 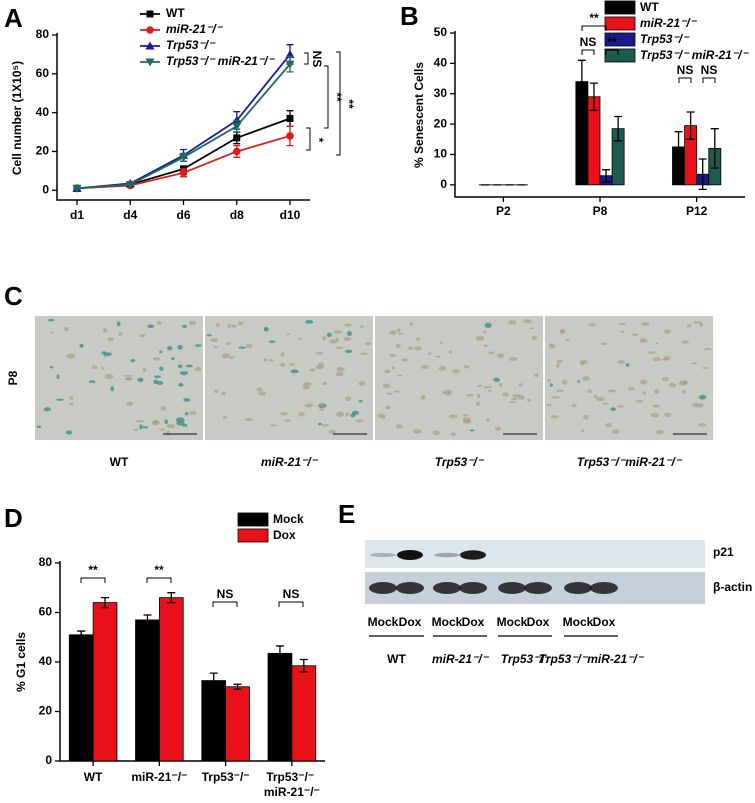 I want to click on y-tick-label: 20, so click(x=46, y=711).